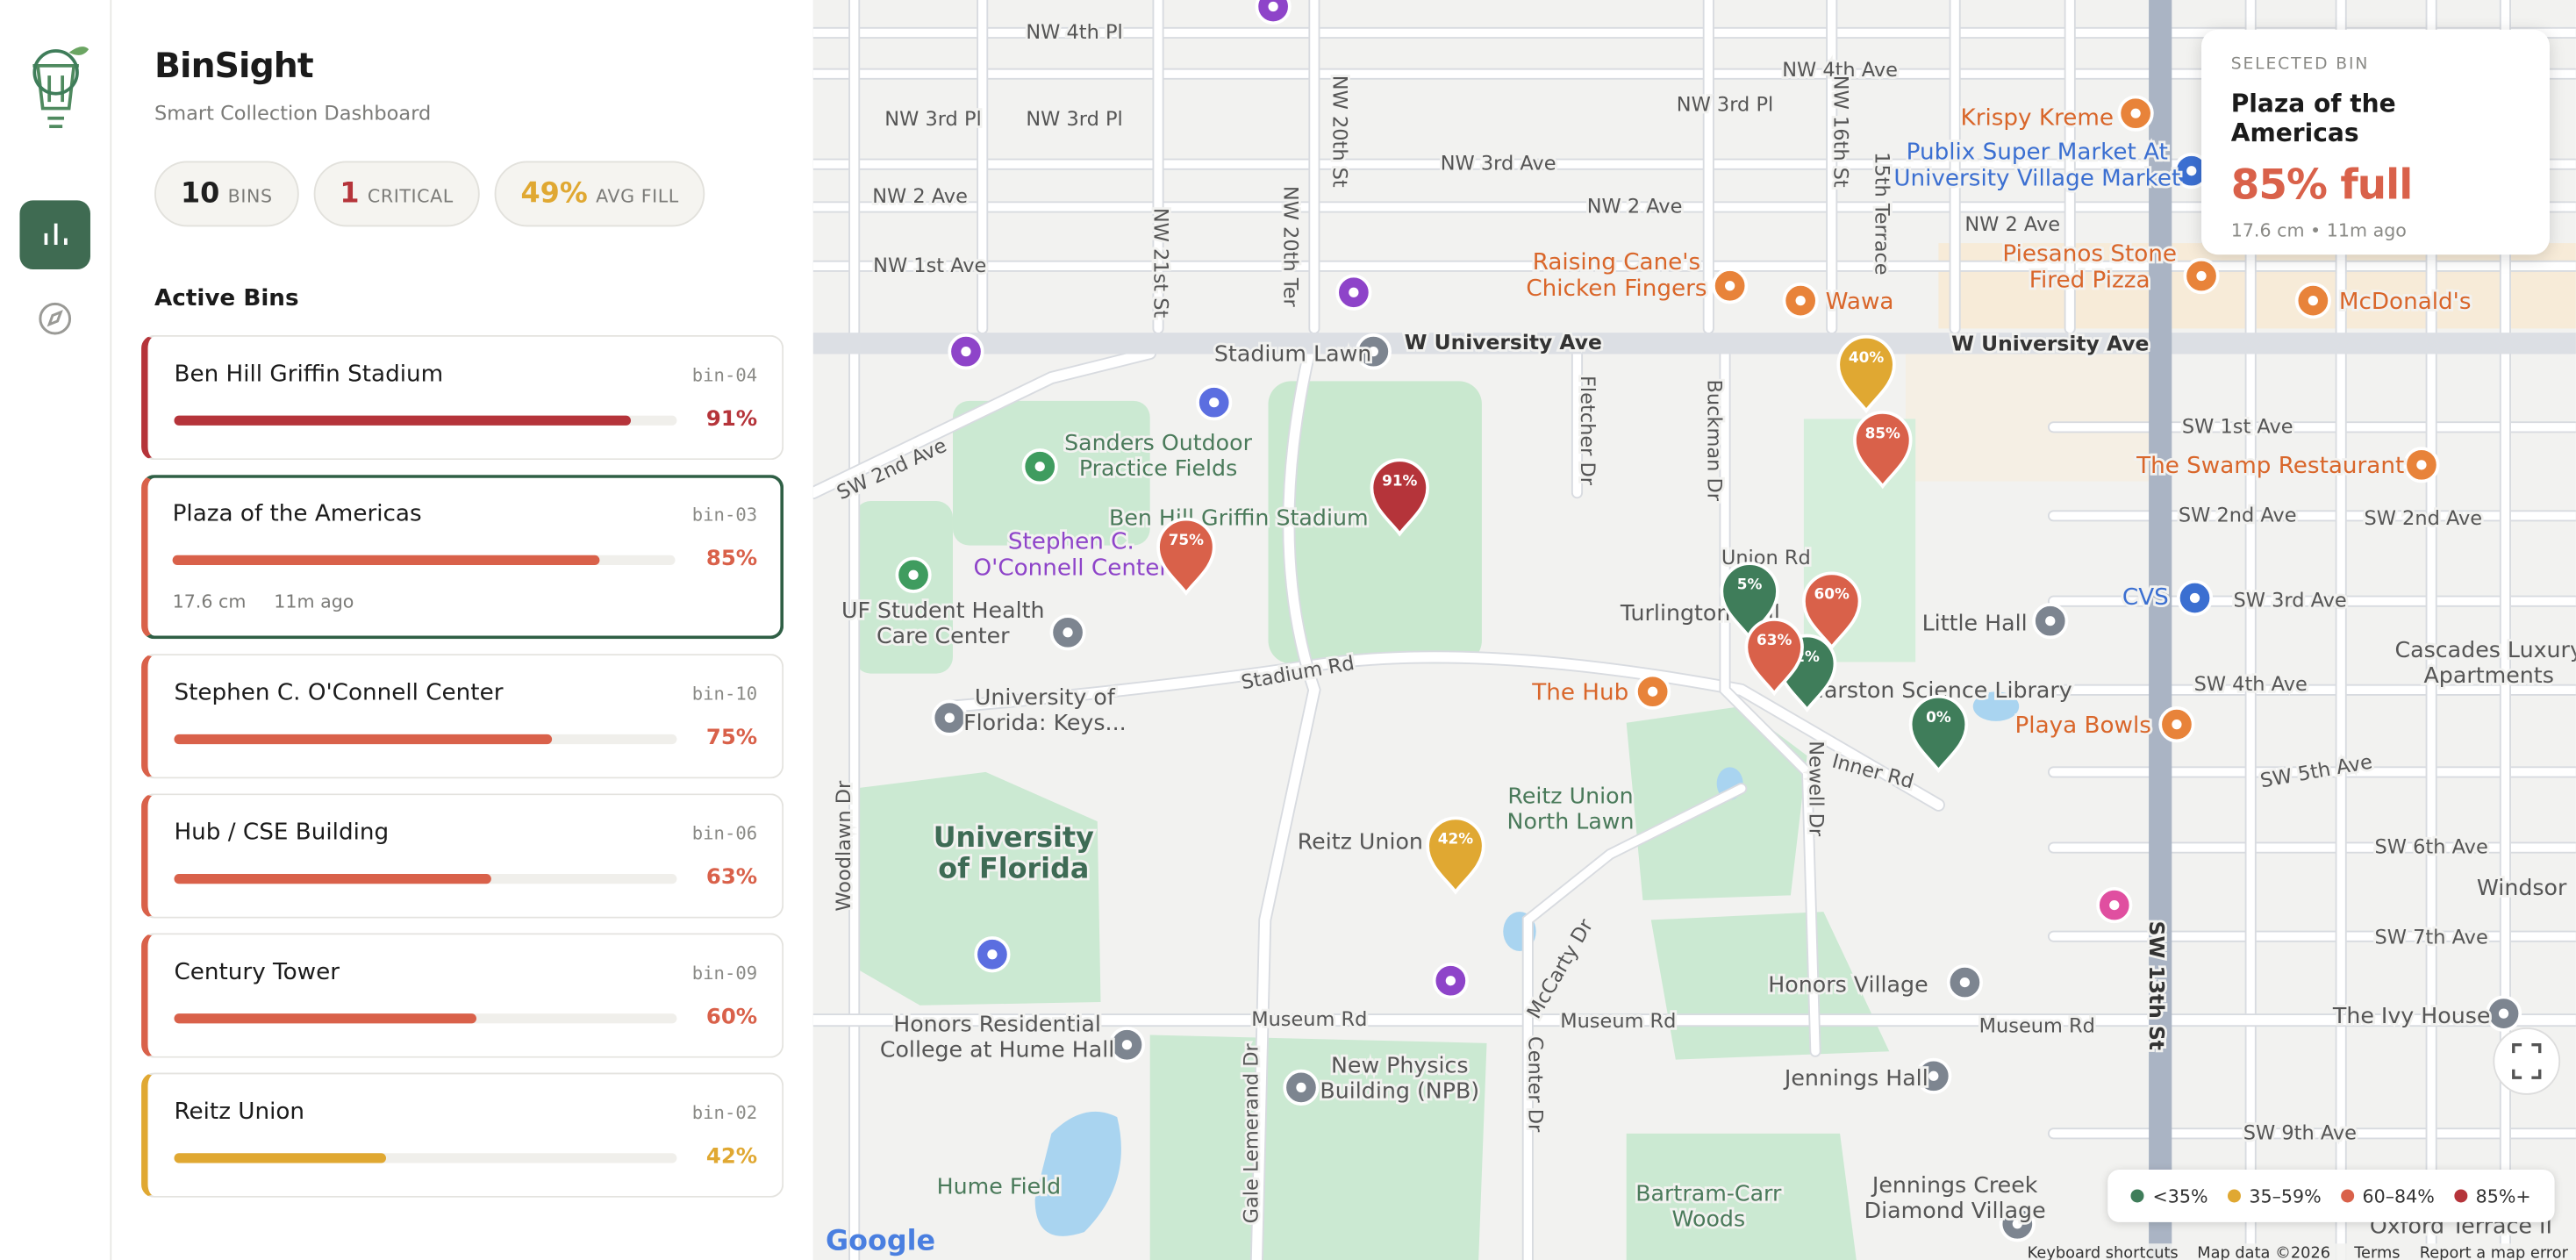 The image size is (2576, 1260). I want to click on map-label-line: SW 2nd Ave, so click(2238, 515).